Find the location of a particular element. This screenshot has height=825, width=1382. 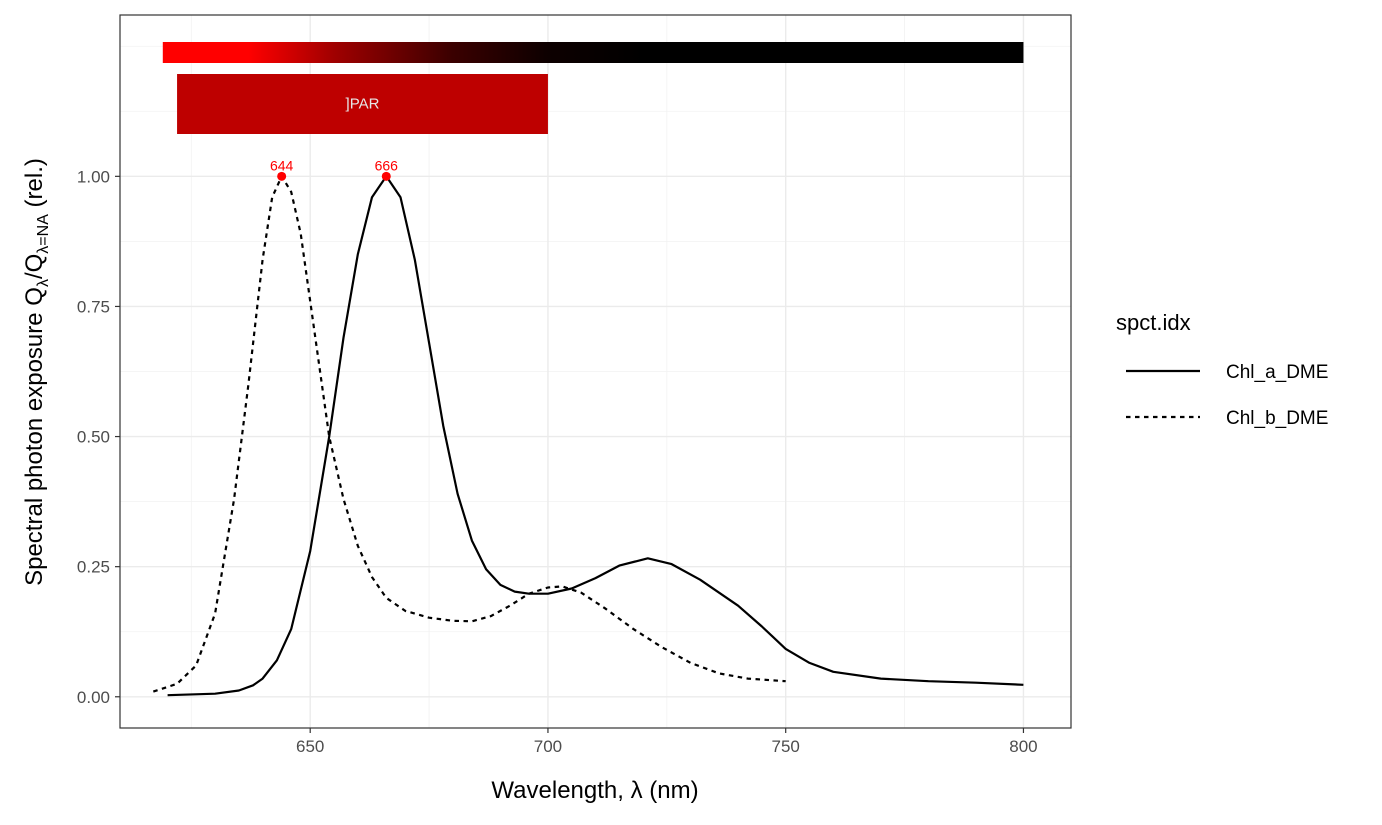

x-axis: 650 700 750 800 is located at coordinates (667, 742).